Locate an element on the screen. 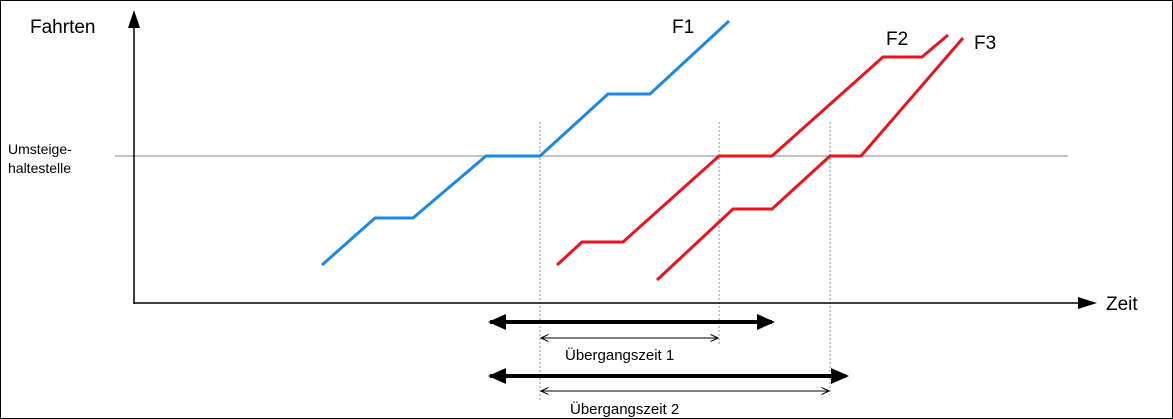 The image size is (1173, 419). y-axis-arrowhead is located at coordinates (134, 19).